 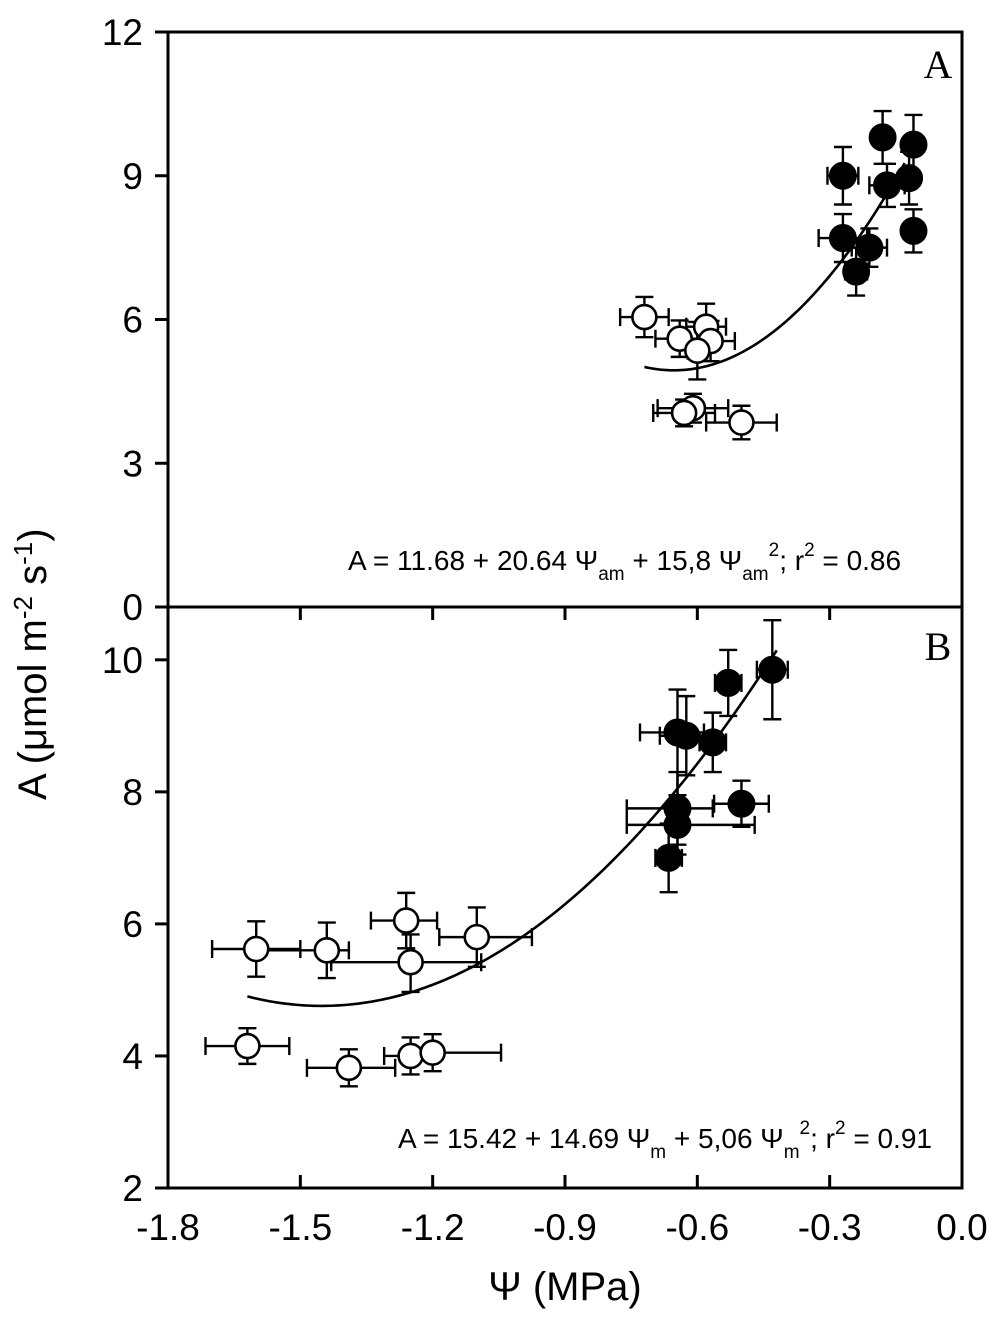 I want to click on x-axis-title: Ψ (MPa), so click(x=564, y=1287).